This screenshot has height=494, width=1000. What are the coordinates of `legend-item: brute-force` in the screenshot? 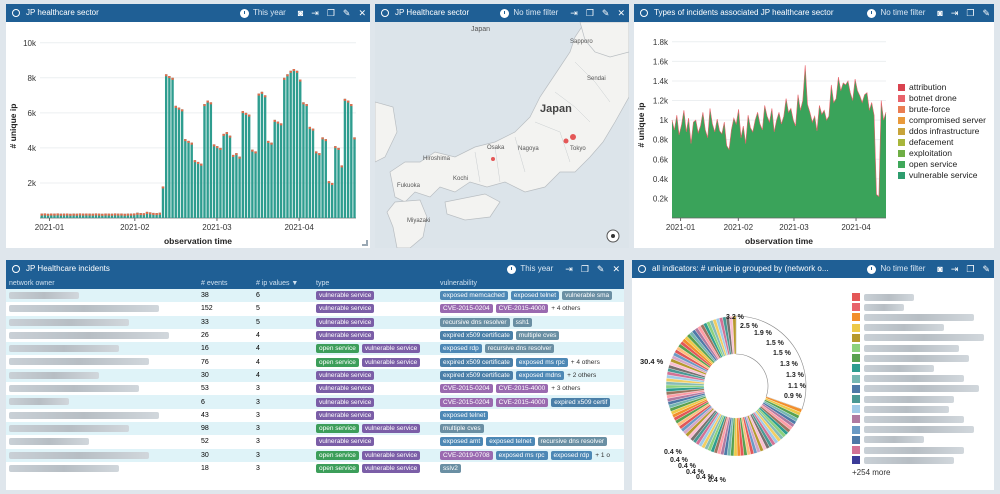 It's located at (929, 109).